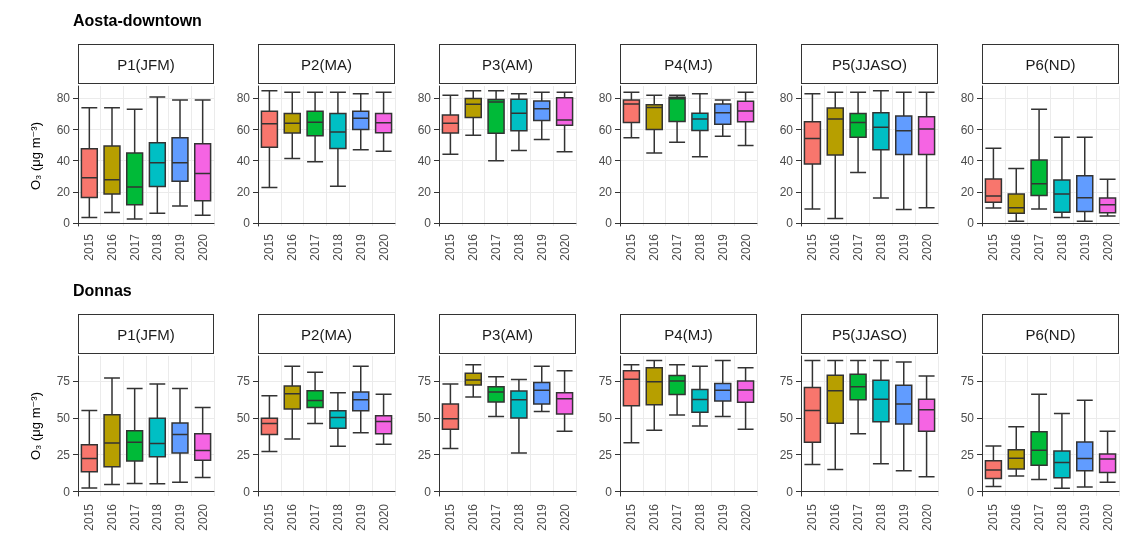 This screenshot has width=1137, height=548. Describe the element at coordinates (137, 21) in the screenshot. I see `text: Aosta-downtown` at that location.